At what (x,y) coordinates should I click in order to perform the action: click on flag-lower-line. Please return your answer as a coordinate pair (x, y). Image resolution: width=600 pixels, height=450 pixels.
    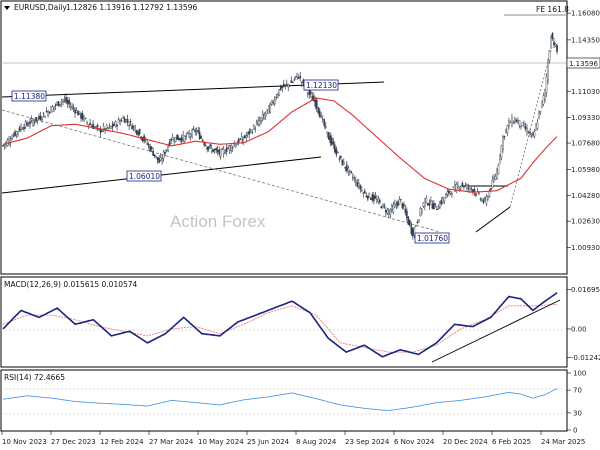
    Looking at the image, I should click on (493, 219).